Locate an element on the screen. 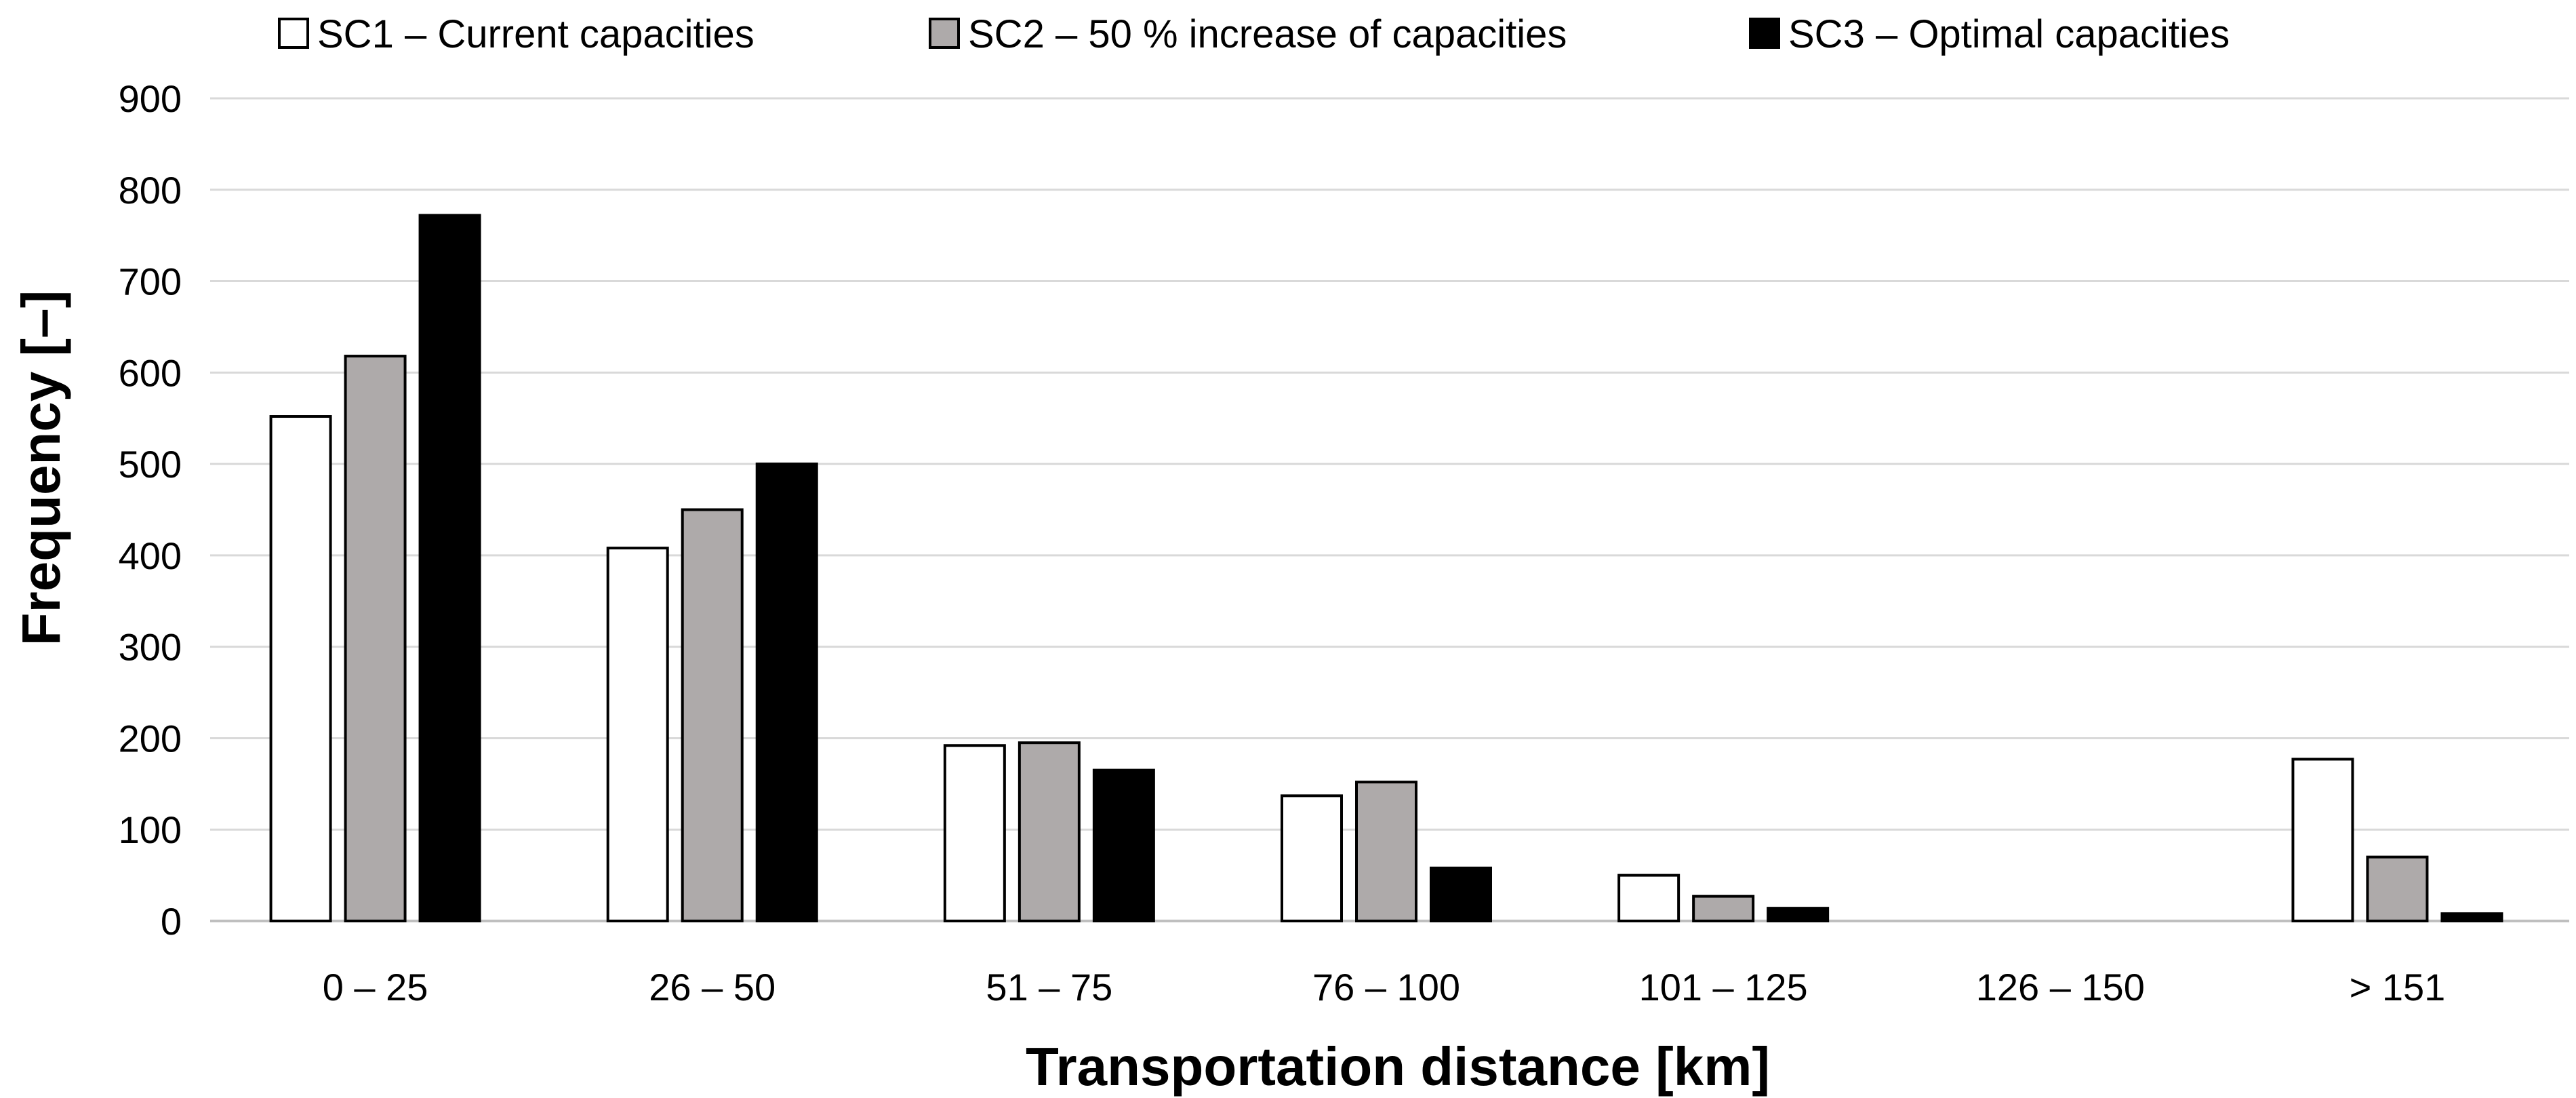  y-tick-label: 200 is located at coordinates (150, 738).